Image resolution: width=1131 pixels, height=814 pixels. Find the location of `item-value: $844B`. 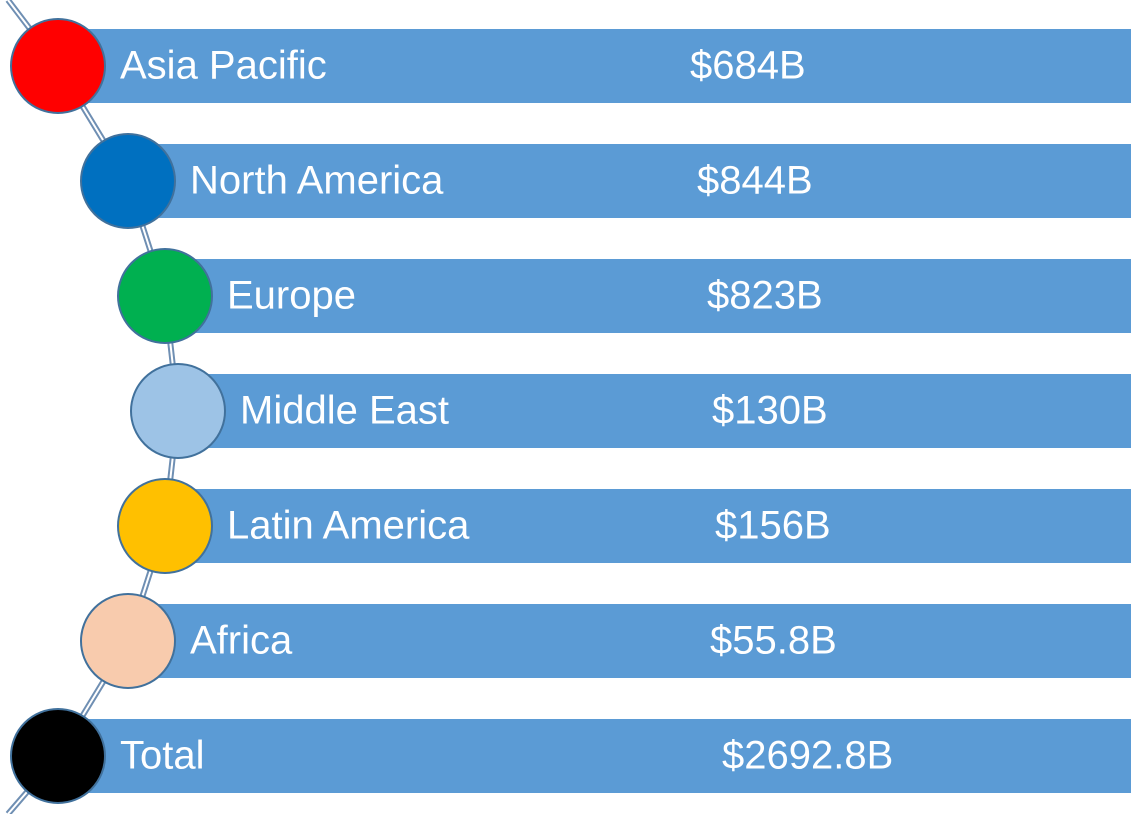

item-value: $844B is located at coordinates (755, 181).